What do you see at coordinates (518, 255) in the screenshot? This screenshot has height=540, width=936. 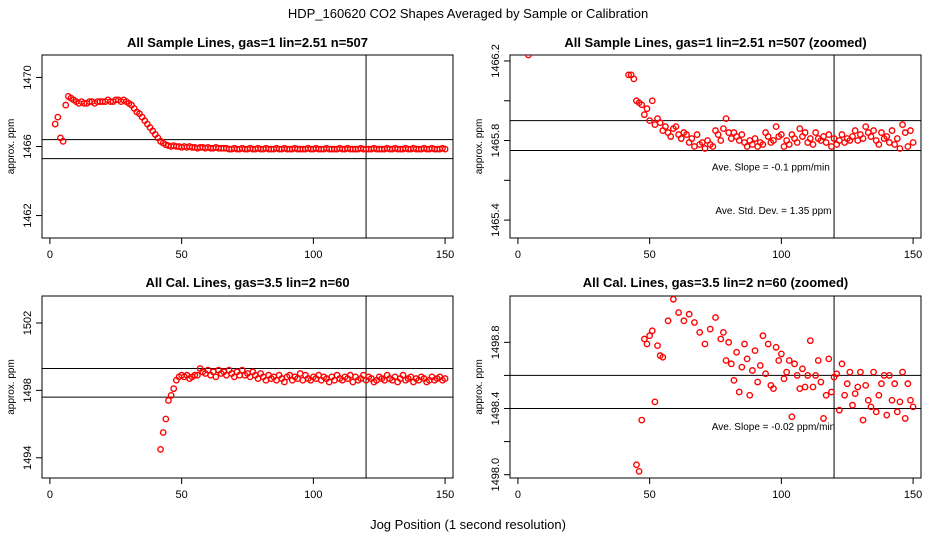 I see `panel-1-x-tick-label: 0` at bounding box center [518, 255].